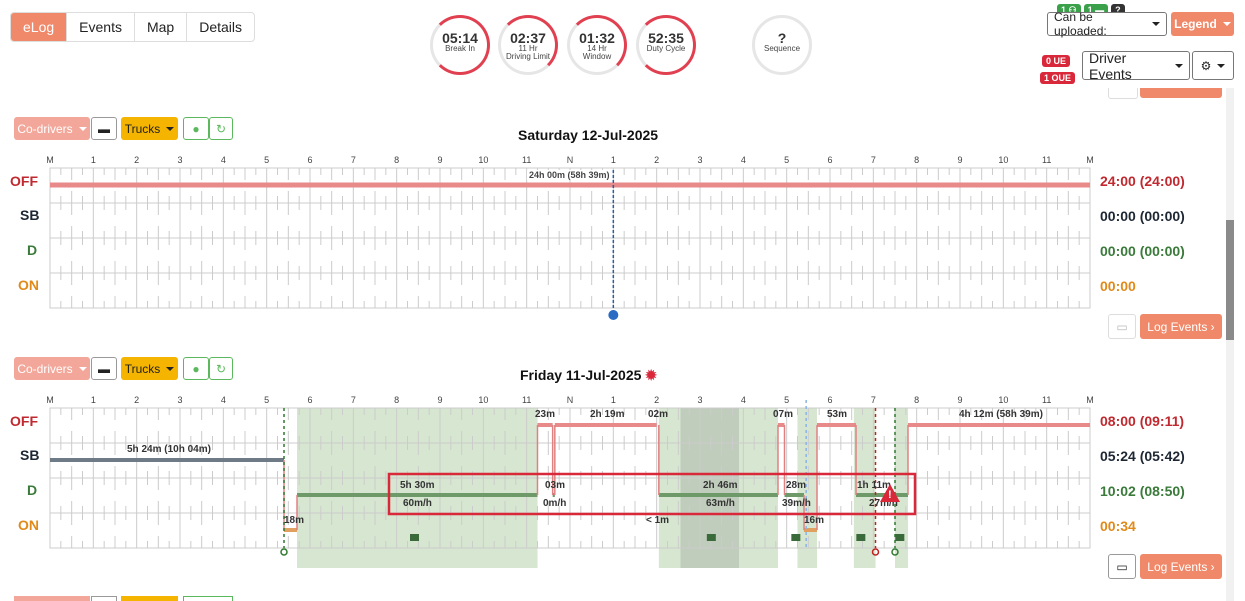  Describe the element at coordinates (1181, 93) in the screenshot. I see `log-events-button-partial` at that location.